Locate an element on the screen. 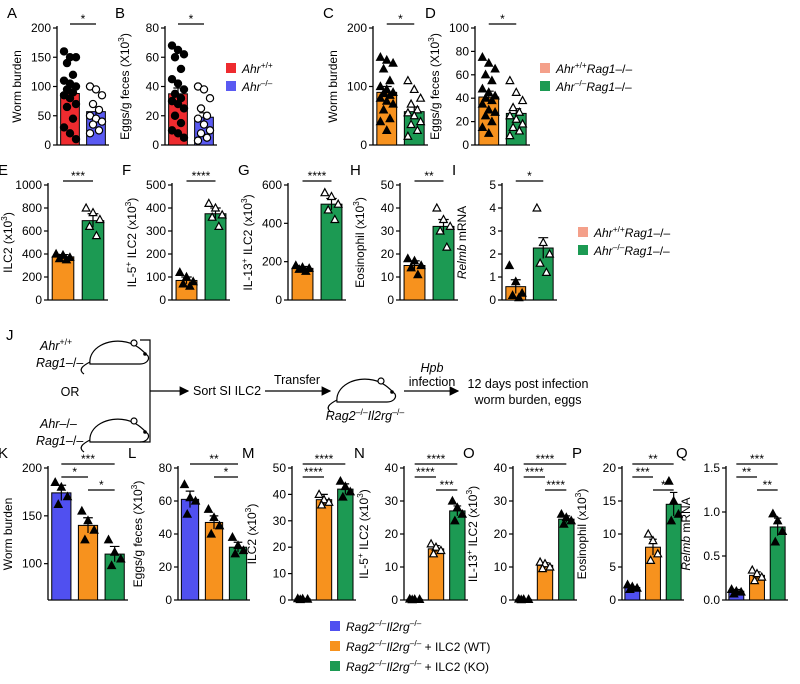 The width and height of the screenshot is (800, 684). y-tick-label: 1.5 is located at coordinates (711, 468).